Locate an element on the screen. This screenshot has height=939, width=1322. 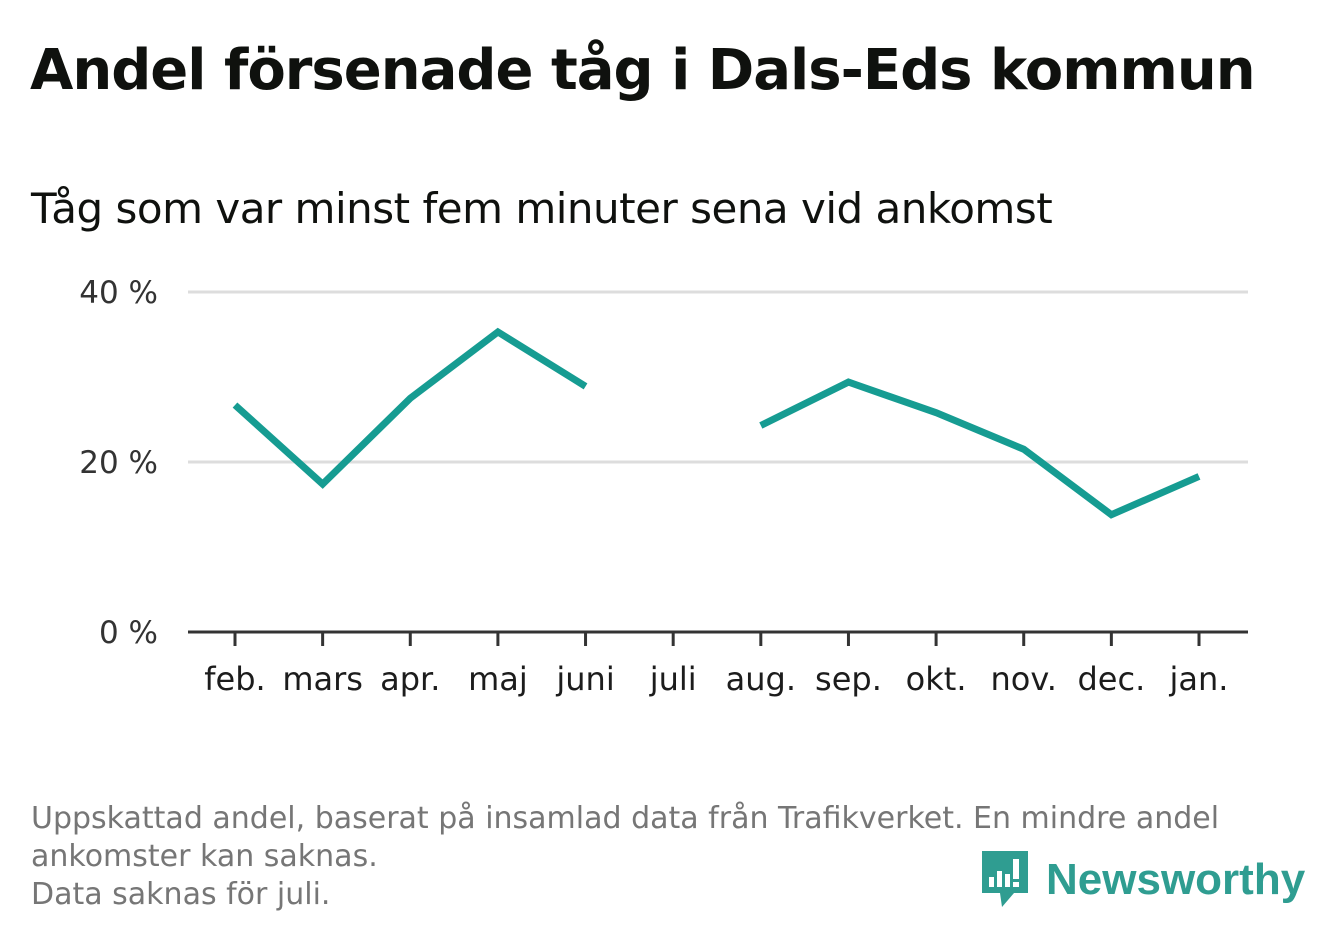
y-tick-label: 20 % is located at coordinates (118, 463).